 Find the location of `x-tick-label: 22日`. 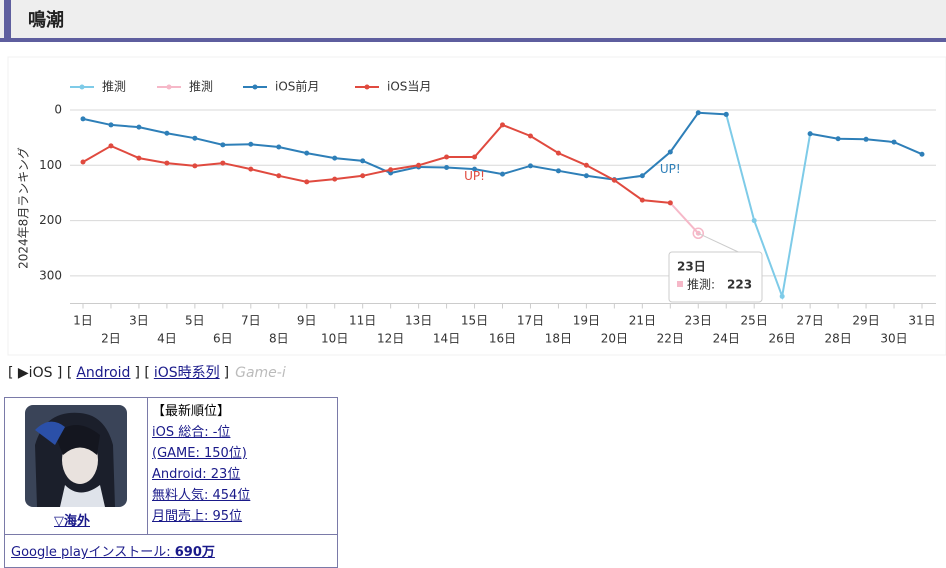

x-tick-label: 22日 is located at coordinates (670, 339).